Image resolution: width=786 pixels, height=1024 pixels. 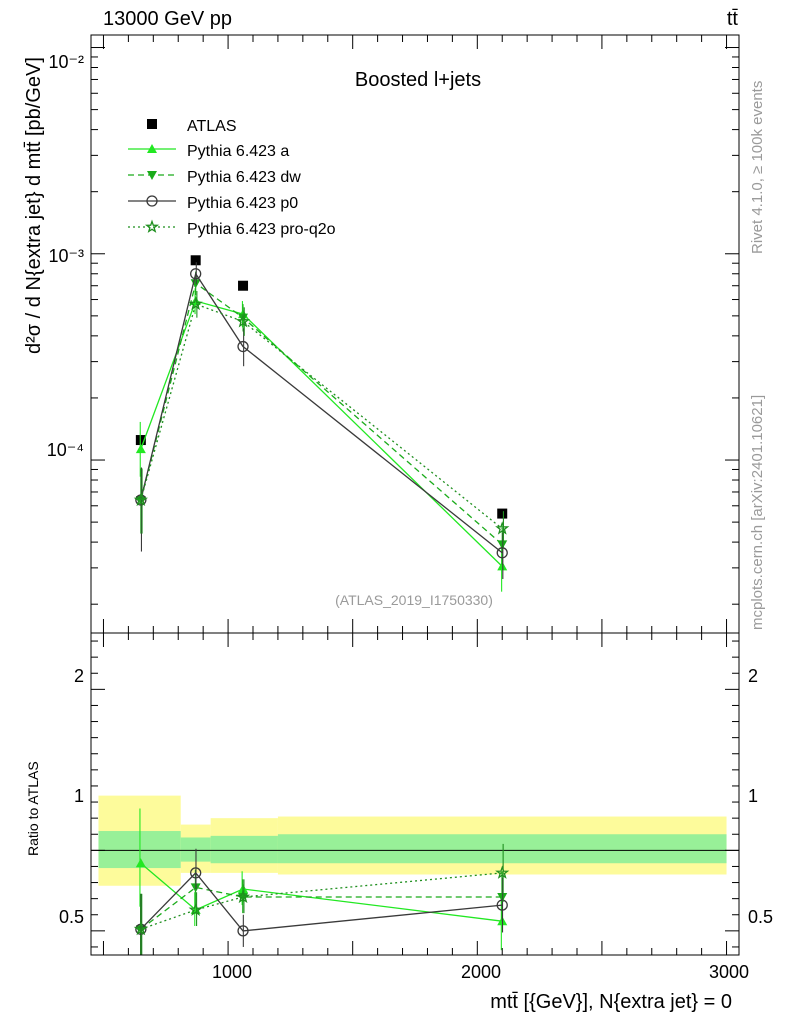 I want to click on mcplots-label: mcplots.cern.ch [arXiv:2401.10621], so click(x=757, y=512).